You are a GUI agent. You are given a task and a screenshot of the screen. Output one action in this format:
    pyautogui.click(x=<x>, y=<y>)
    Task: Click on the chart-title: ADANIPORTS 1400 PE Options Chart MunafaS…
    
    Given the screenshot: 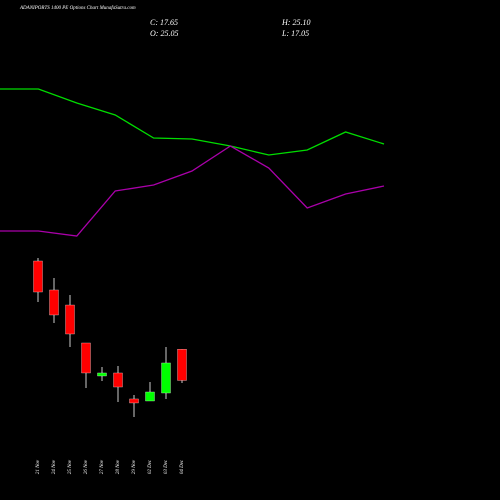 What is the action you would take?
    pyautogui.click(x=77, y=8)
    